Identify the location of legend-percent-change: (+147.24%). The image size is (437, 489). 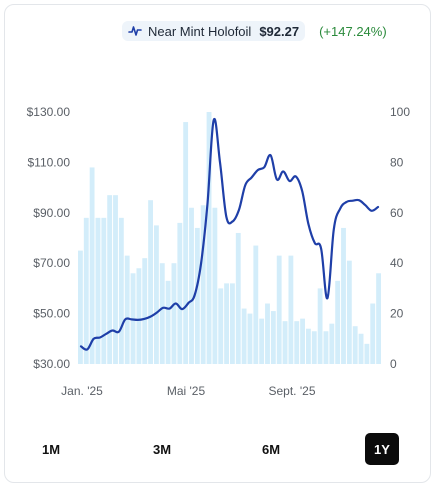
(353, 31).